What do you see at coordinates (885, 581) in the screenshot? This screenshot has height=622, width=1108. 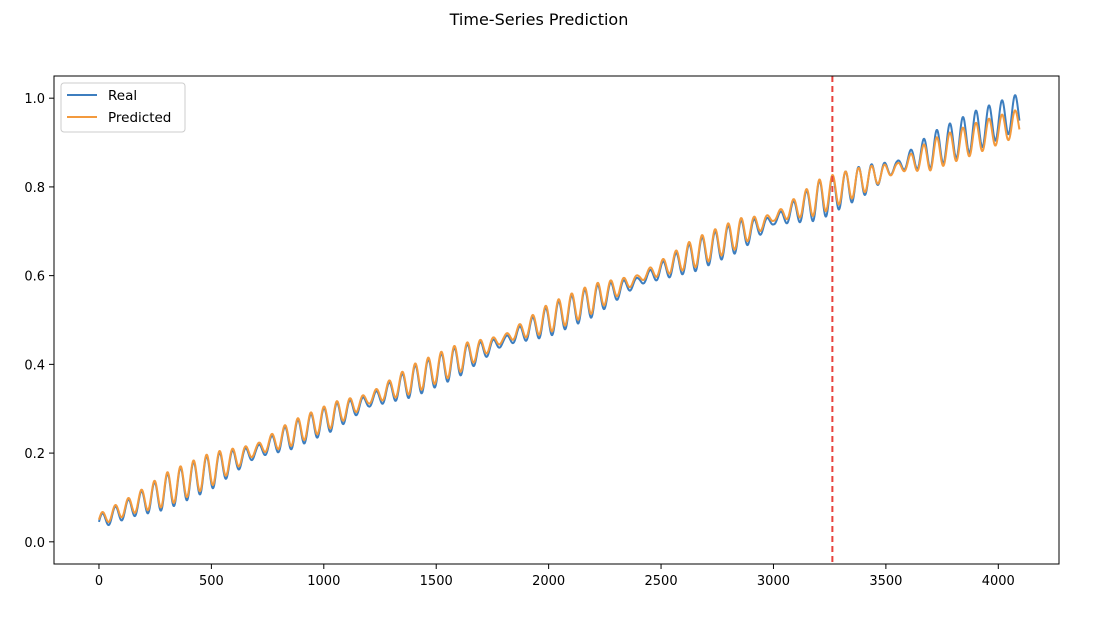 I see `x-tick-label: 3500` at bounding box center [885, 581].